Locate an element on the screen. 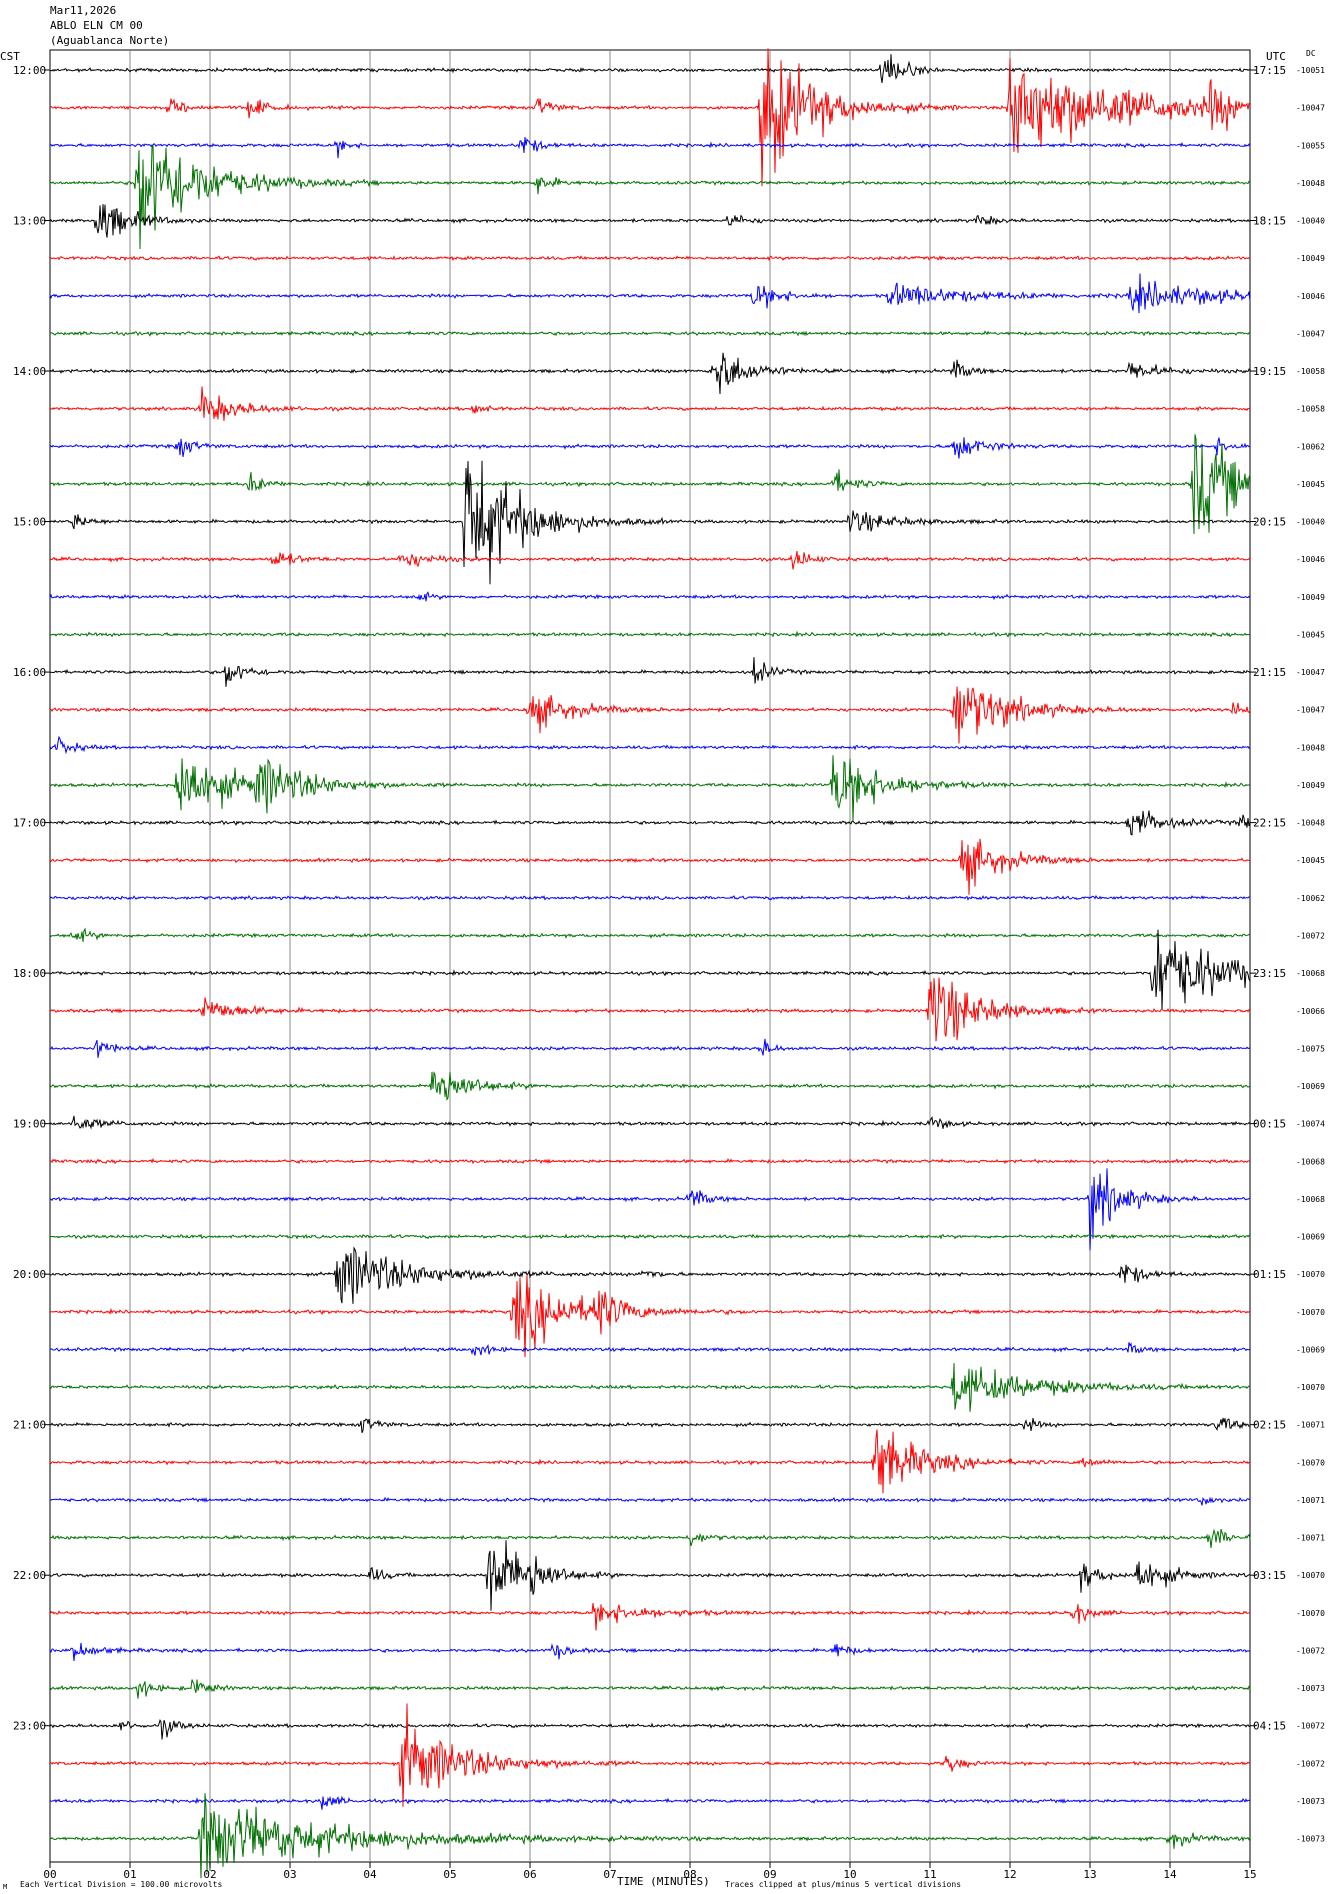 The width and height of the screenshot is (1330, 1894). cst-hour-label: 19:00 is located at coordinates (29, 1124).